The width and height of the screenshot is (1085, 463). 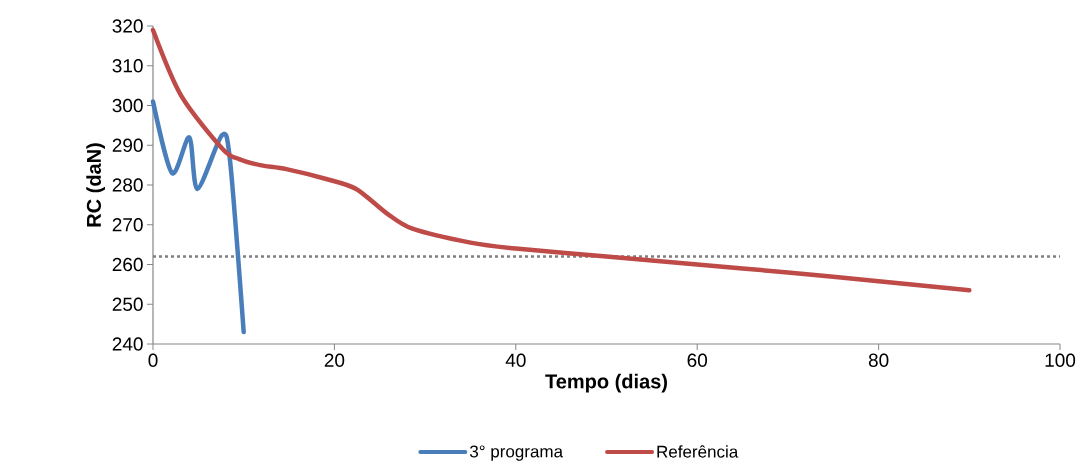 What do you see at coordinates (515, 360) in the screenshot?
I see `x-tick-label: 40` at bounding box center [515, 360].